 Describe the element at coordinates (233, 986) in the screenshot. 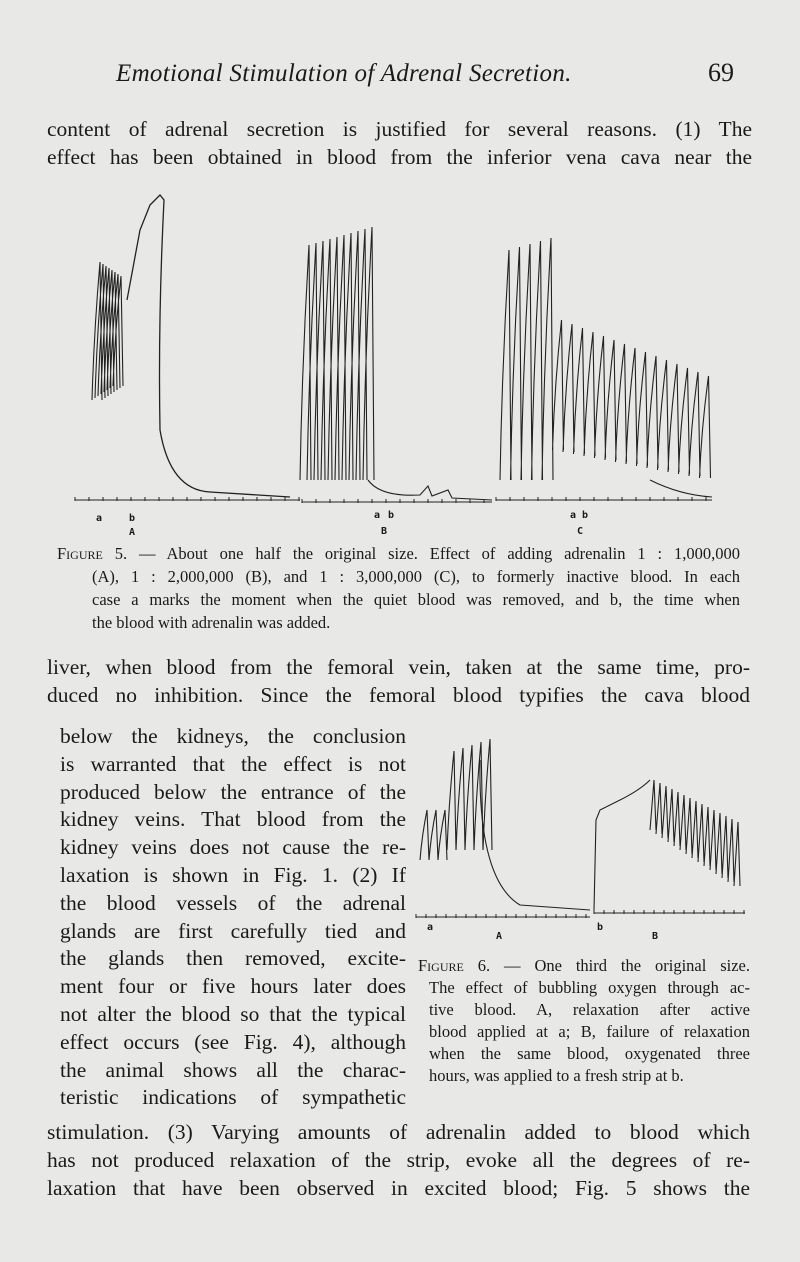

I see `paragraph-line: ment four or five hours later does` at that location.